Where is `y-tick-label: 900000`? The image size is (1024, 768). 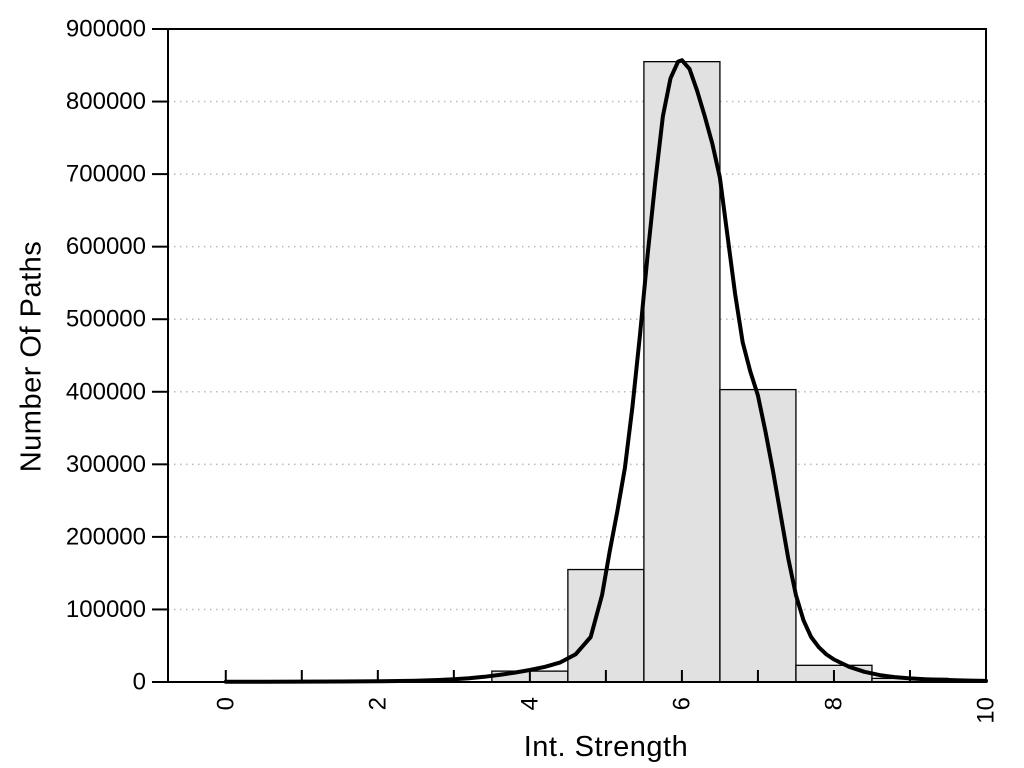
y-tick-label: 900000 is located at coordinates (106, 29).